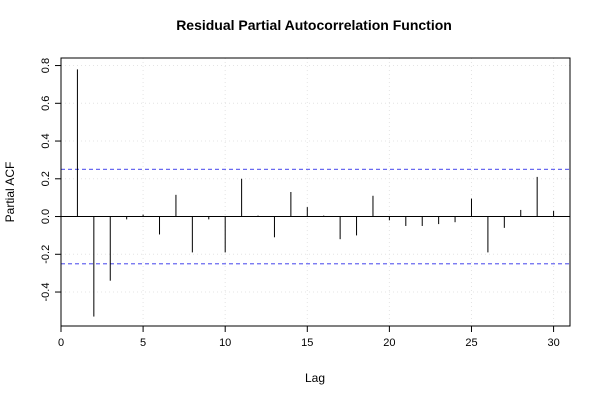 The width and height of the screenshot is (599, 400). What do you see at coordinates (10, 192) in the screenshot?
I see `y-axis-label: Partial ACF` at bounding box center [10, 192].